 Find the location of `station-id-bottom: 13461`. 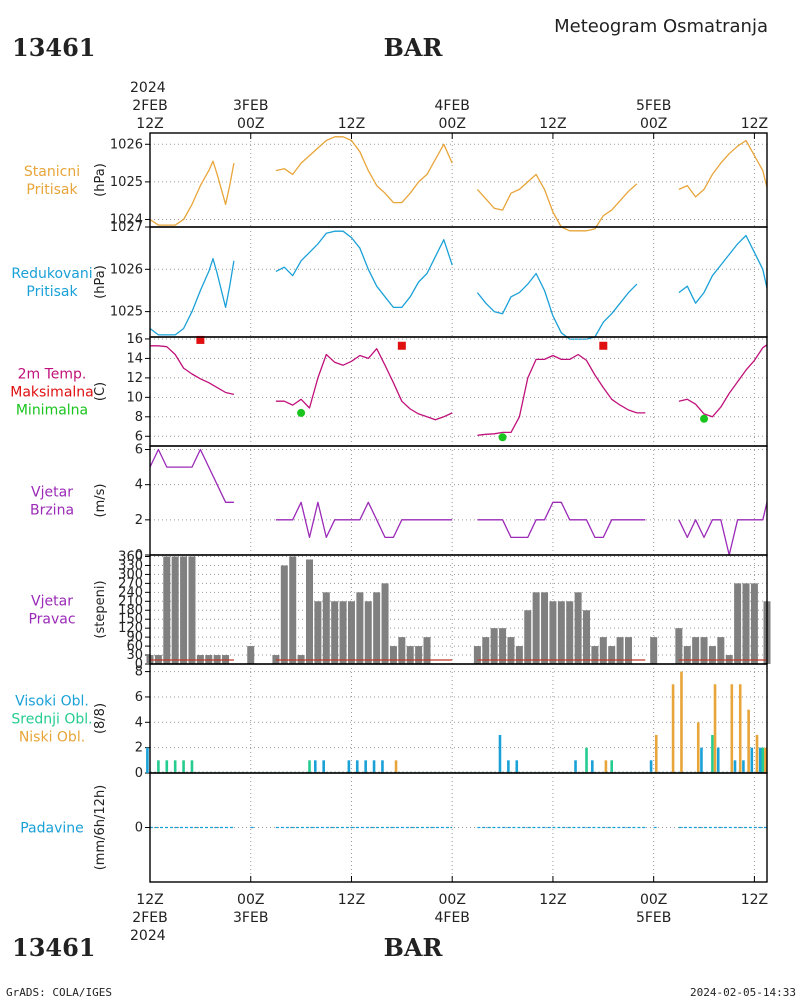

station-id-bottom: 13461 is located at coordinates (54, 947).